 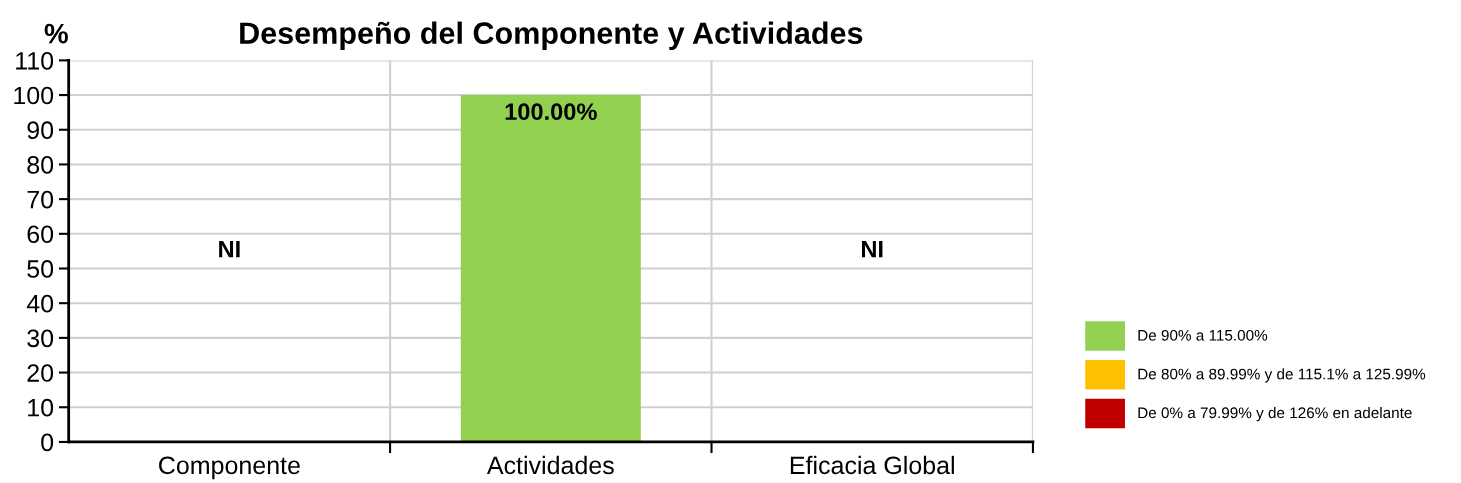 I want to click on y-tick-label: 20, so click(x=40, y=373).